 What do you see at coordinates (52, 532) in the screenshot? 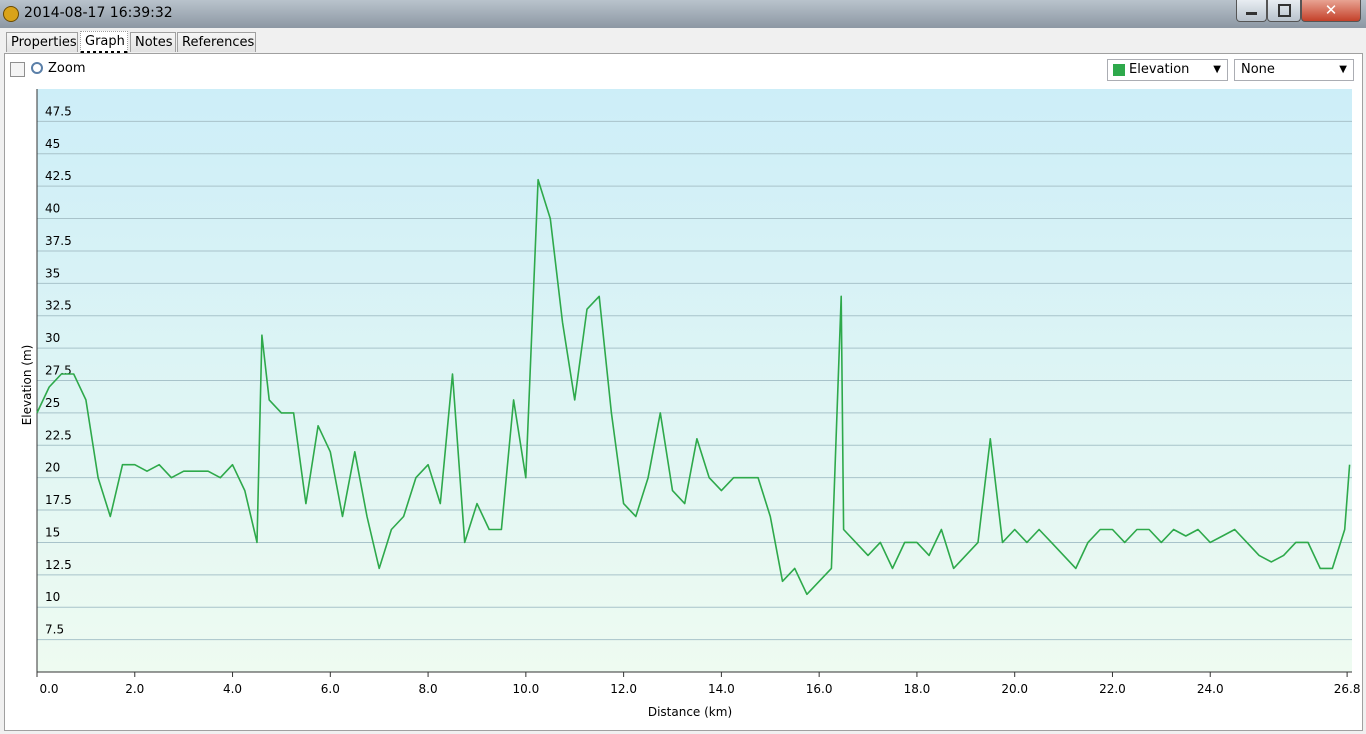
I see `y-tick-label: 15` at bounding box center [52, 532].